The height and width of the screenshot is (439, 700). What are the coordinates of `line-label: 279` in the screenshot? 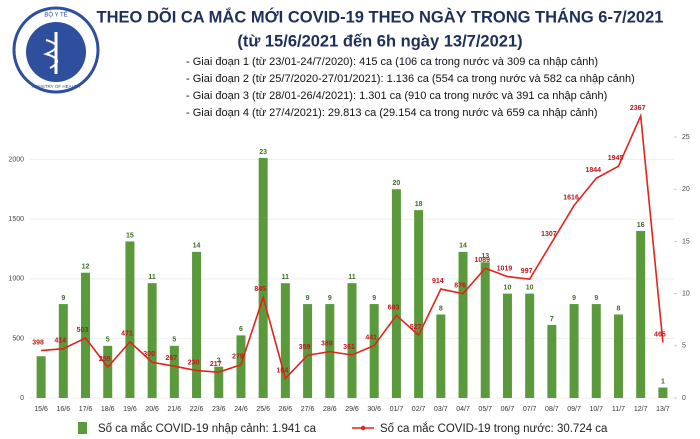 It's located at (238, 357).